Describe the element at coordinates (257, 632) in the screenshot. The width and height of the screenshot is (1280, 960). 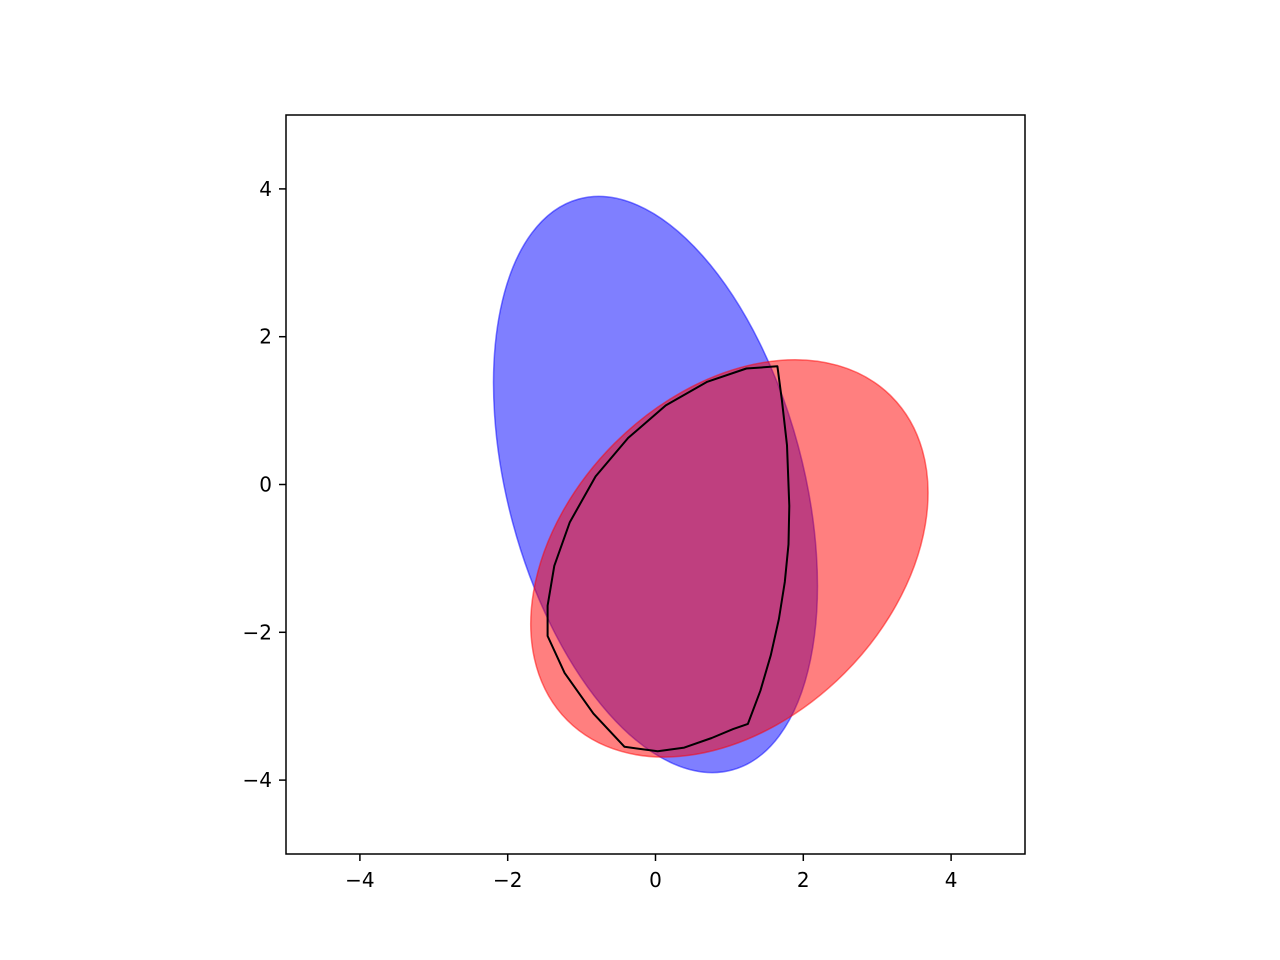
I see `y-tick-label: −2` at that location.